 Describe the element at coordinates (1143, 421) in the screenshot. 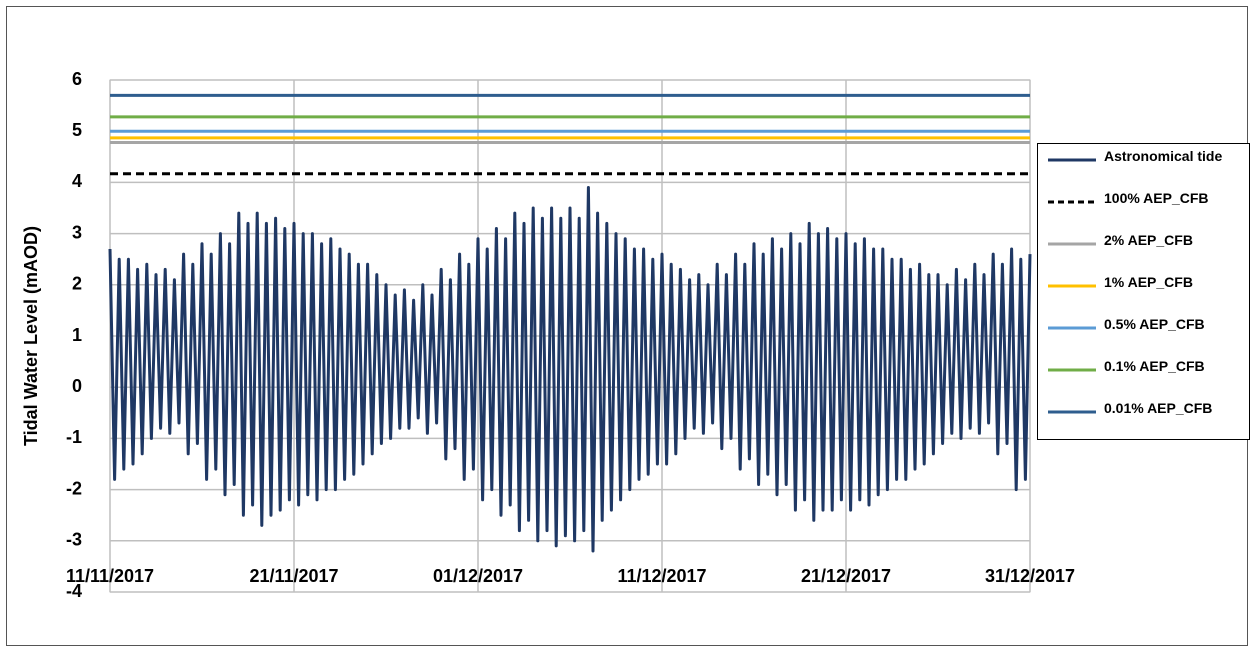

I see `legend-entry: 0.01% AEP_CFB` at that location.